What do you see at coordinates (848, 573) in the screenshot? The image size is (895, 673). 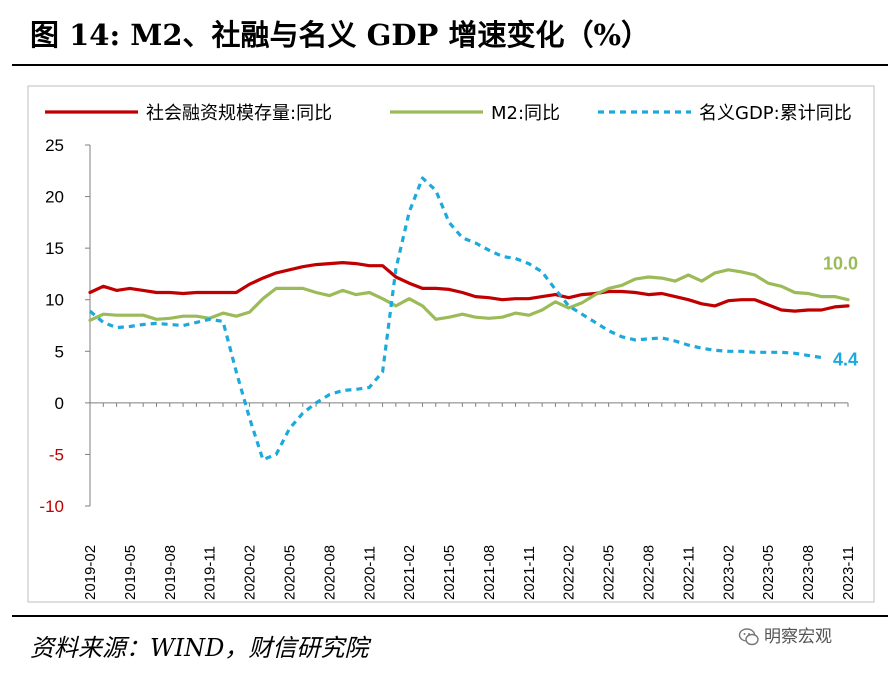 I see `x-tick-label: 2023-11` at bounding box center [848, 573].